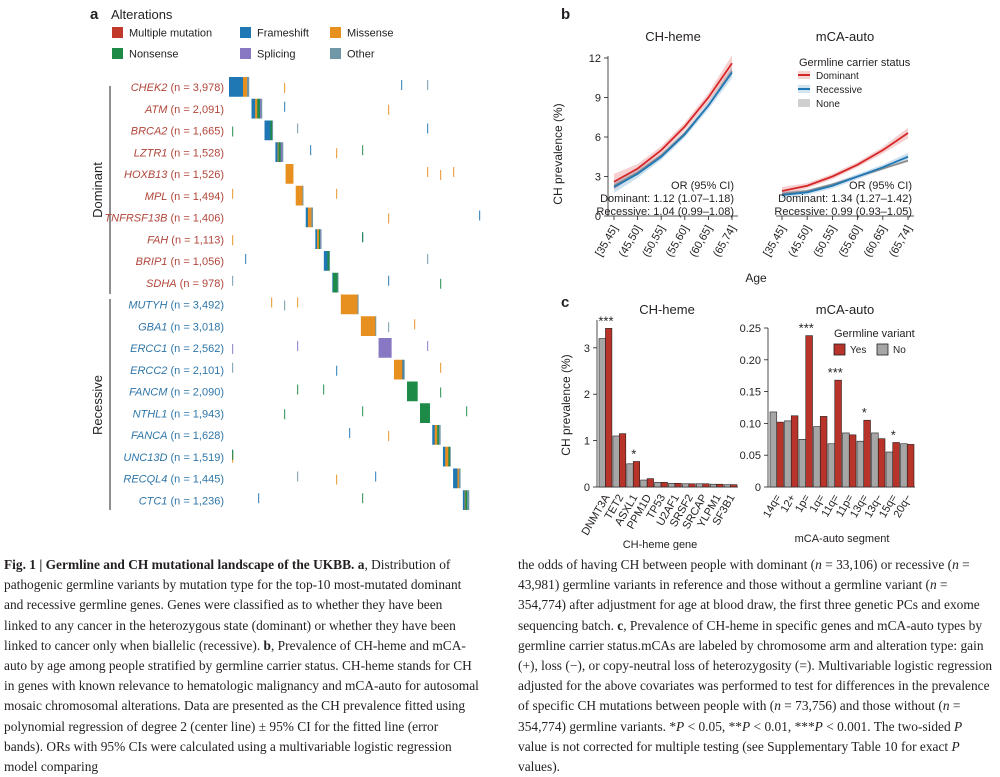 The height and width of the screenshot is (777, 1000). What do you see at coordinates (609, 408) in the screenshot?
I see `bar-yes-dnmt3a` at bounding box center [609, 408].